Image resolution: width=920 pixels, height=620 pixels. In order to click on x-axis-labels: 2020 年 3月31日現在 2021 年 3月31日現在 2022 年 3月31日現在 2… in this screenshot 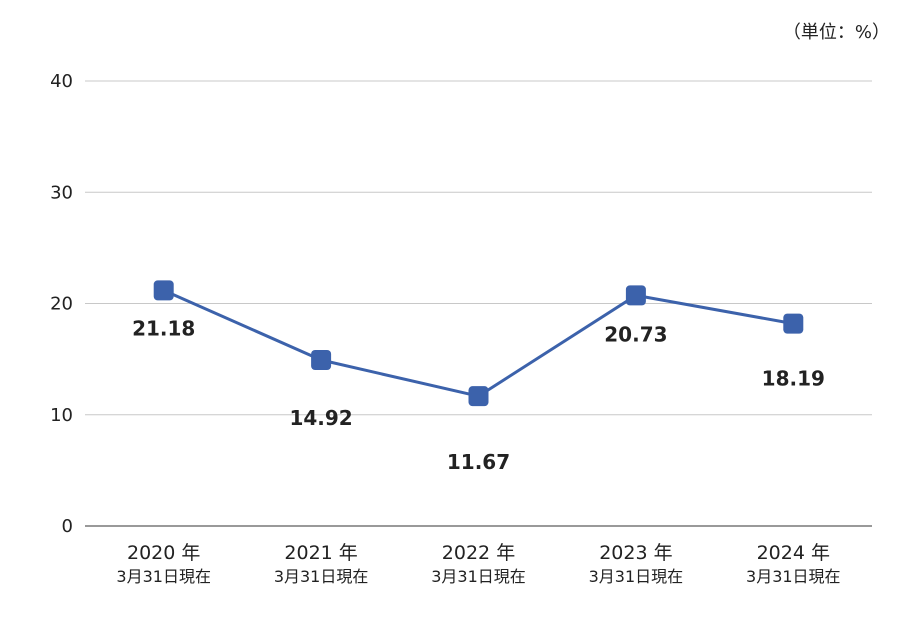, I will do `click(478, 564)`.